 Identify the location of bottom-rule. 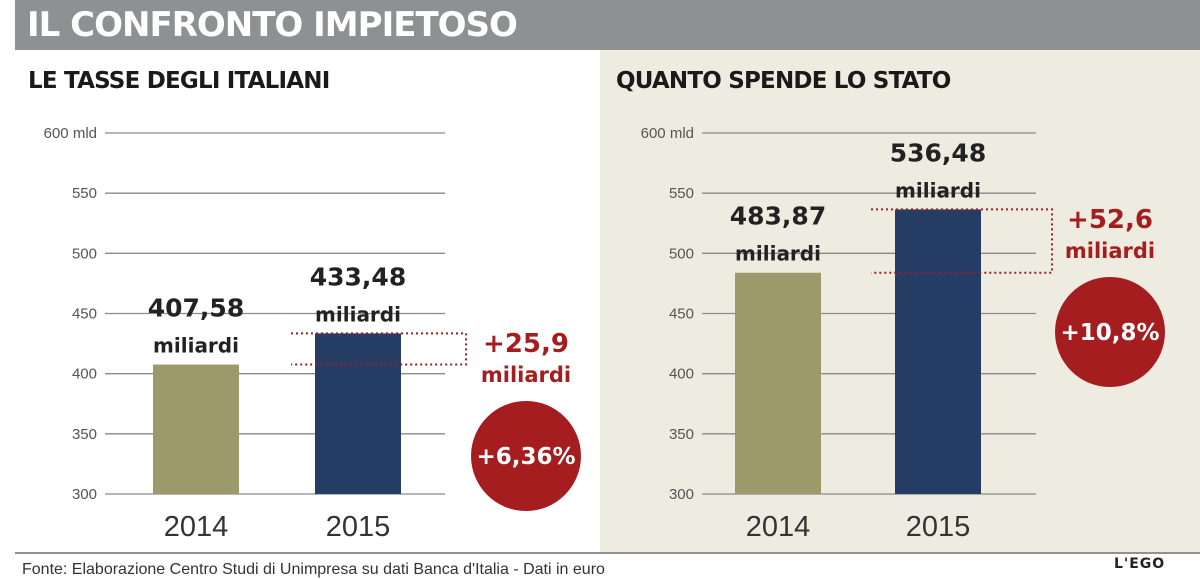
(607, 553).